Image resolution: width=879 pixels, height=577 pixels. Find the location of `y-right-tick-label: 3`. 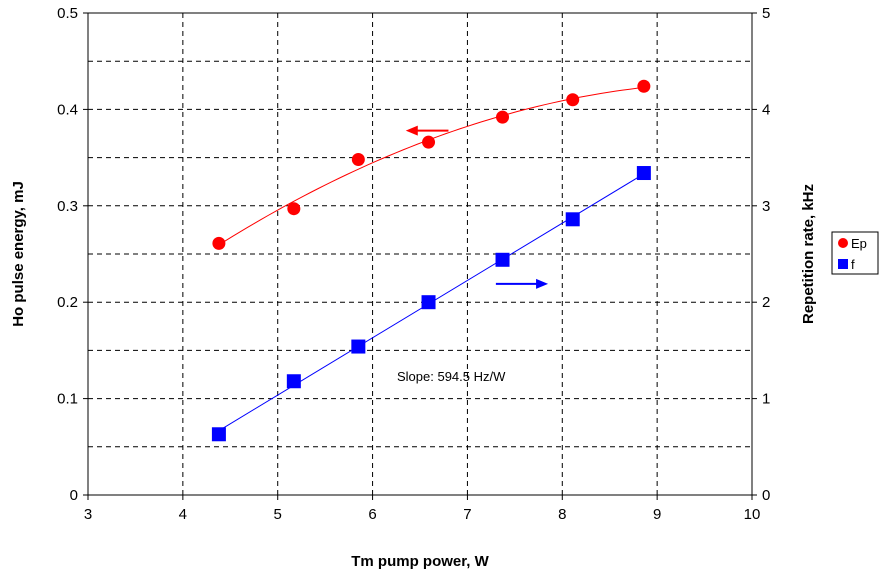

y-right-tick-label: 3 is located at coordinates (766, 206).